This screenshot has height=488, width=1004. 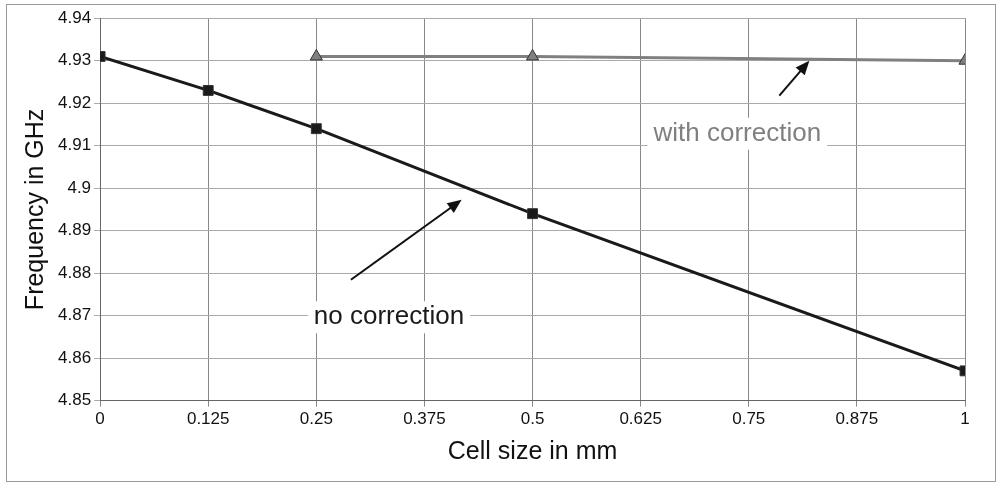 I want to click on y-tick-label: 4.91, so click(x=74, y=145).